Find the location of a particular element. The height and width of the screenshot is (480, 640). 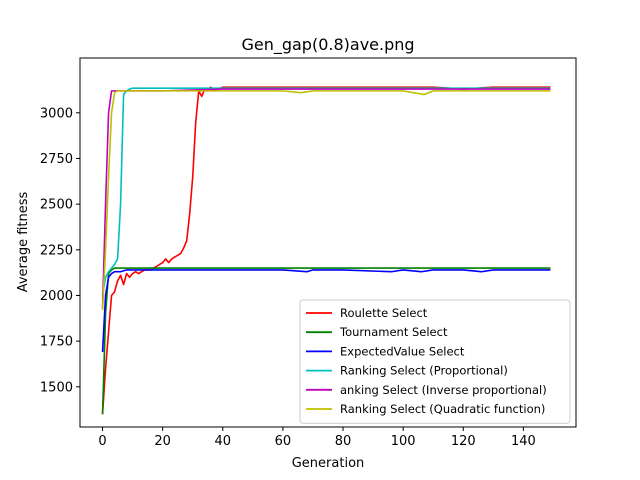

x-tick-label: 40 is located at coordinates (223, 441).